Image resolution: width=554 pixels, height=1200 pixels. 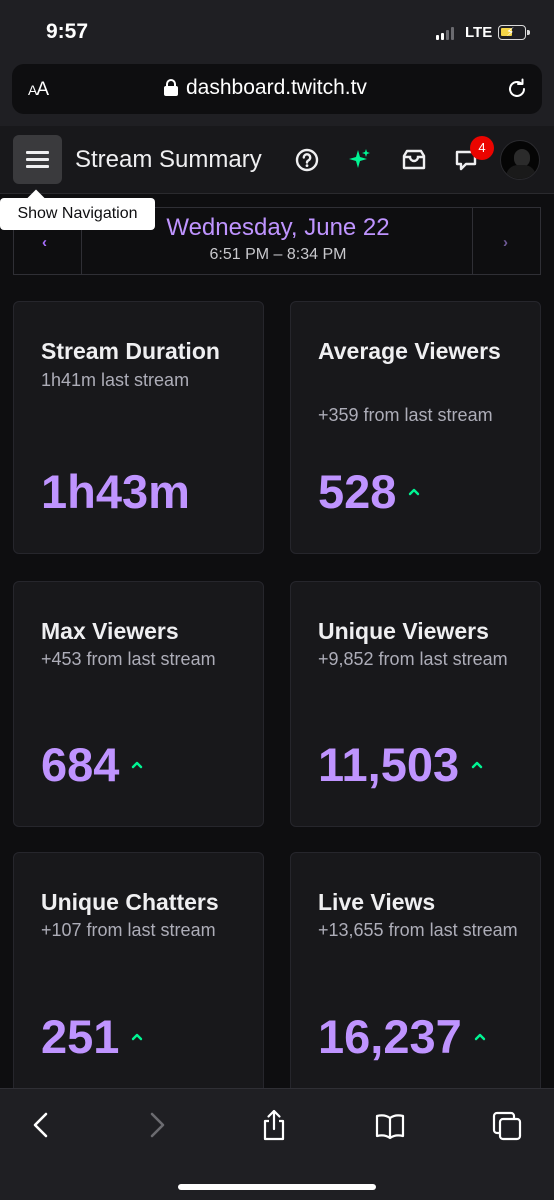 I want to click on previous-stream-button: ‹, so click(x=48, y=241).